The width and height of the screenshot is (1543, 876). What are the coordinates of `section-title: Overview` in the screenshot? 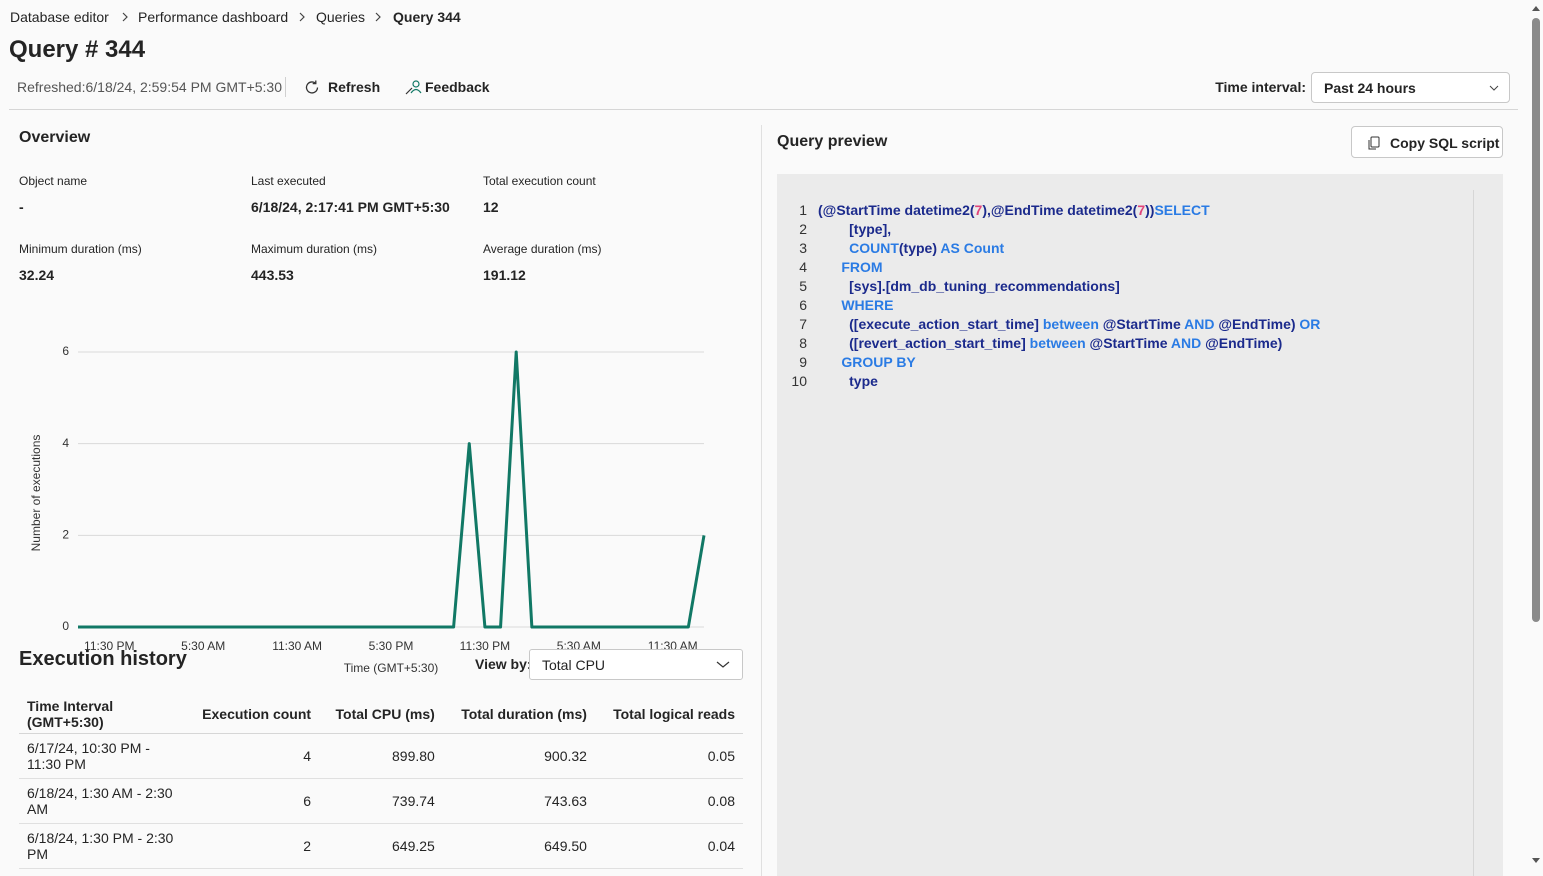 It's located at (55, 137).